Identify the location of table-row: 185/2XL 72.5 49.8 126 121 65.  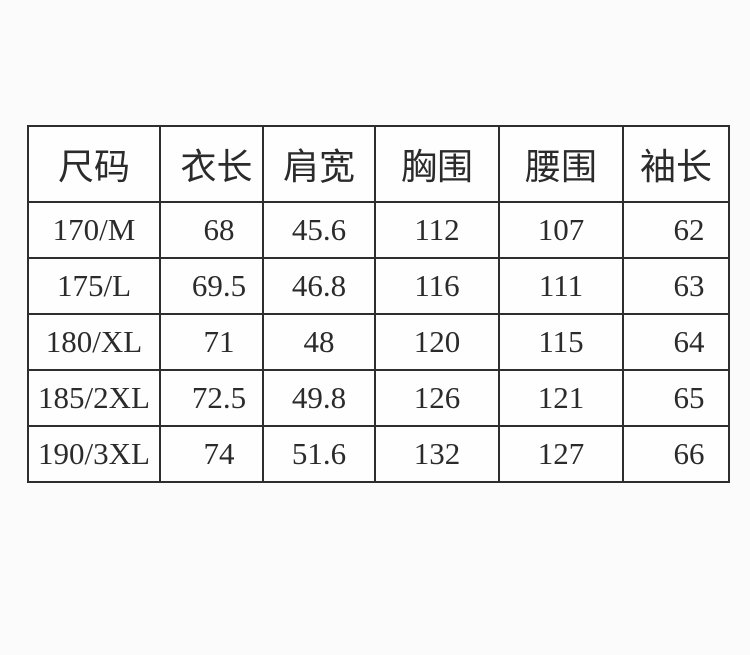
(378, 398).